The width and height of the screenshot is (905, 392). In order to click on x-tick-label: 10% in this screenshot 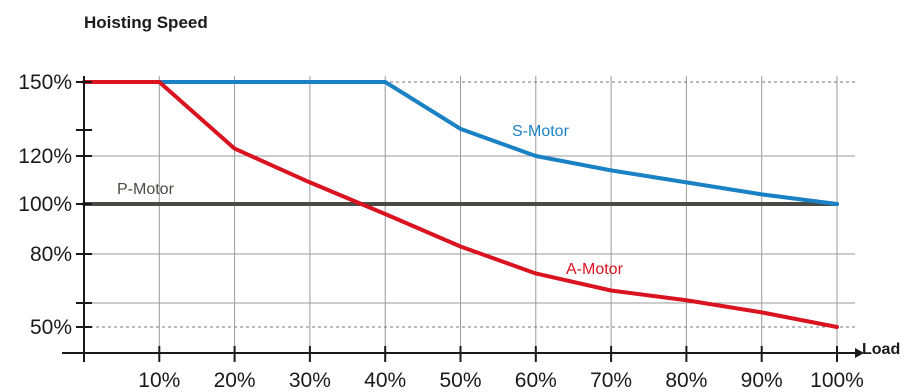, I will do `click(159, 380)`.